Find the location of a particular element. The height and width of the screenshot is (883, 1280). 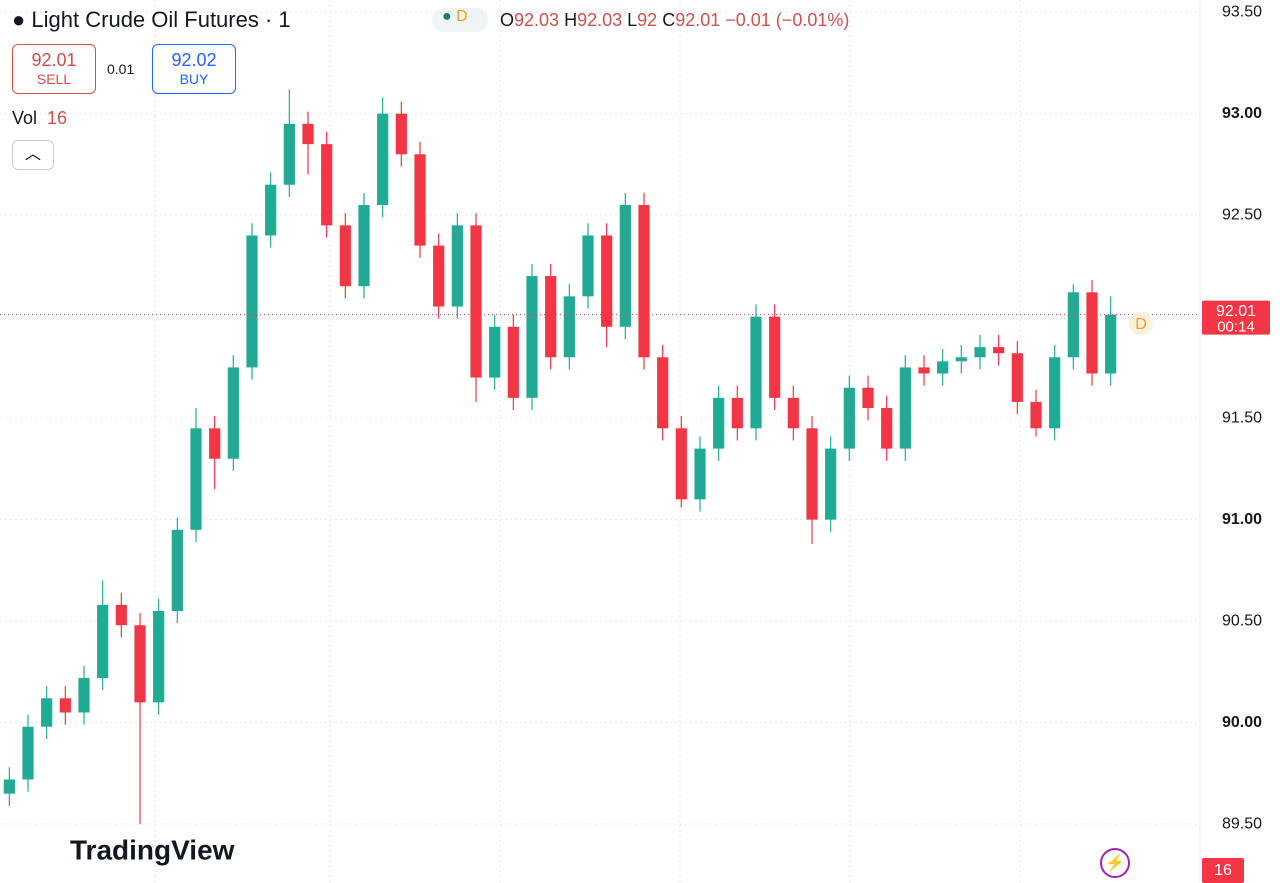

last-badge-bg is located at coordinates (1141, 323).